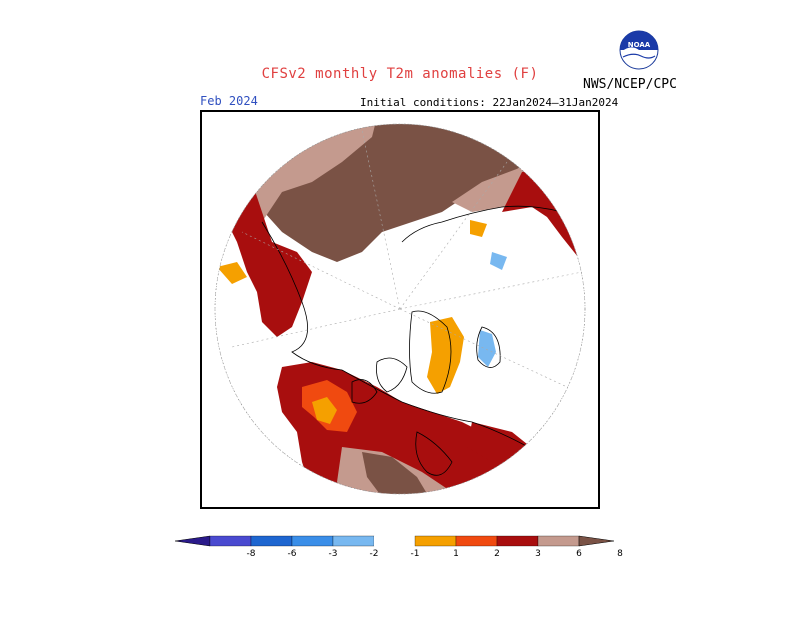 This screenshot has width=800, height=618. I want to click on initial-conditions-label: Initial conditions: 22Jan2024–31Jan2024, so click(489, 102).